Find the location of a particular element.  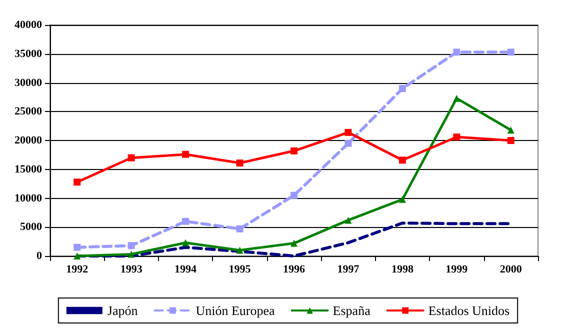

legend-label: Japón is located at coordinates (122, 310).